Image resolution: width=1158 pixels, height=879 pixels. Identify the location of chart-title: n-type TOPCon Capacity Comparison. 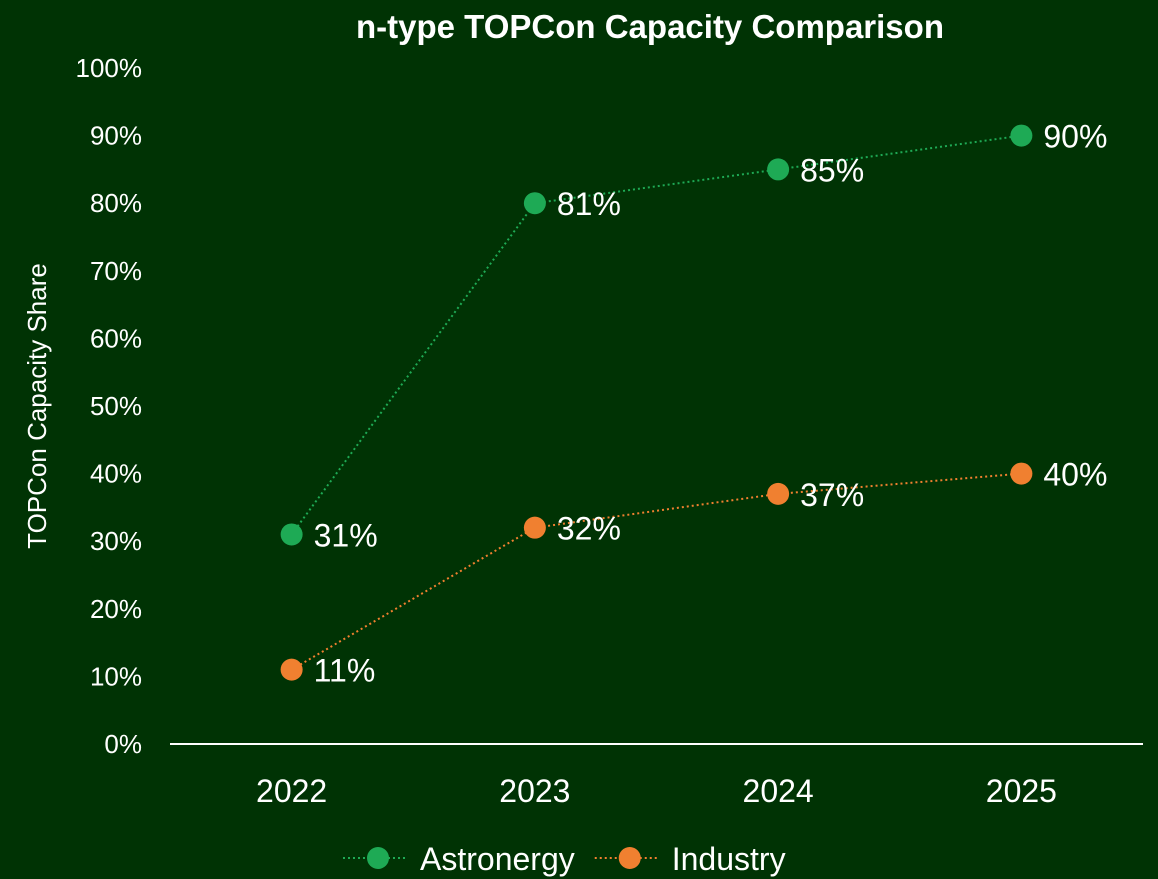
(650, 26).